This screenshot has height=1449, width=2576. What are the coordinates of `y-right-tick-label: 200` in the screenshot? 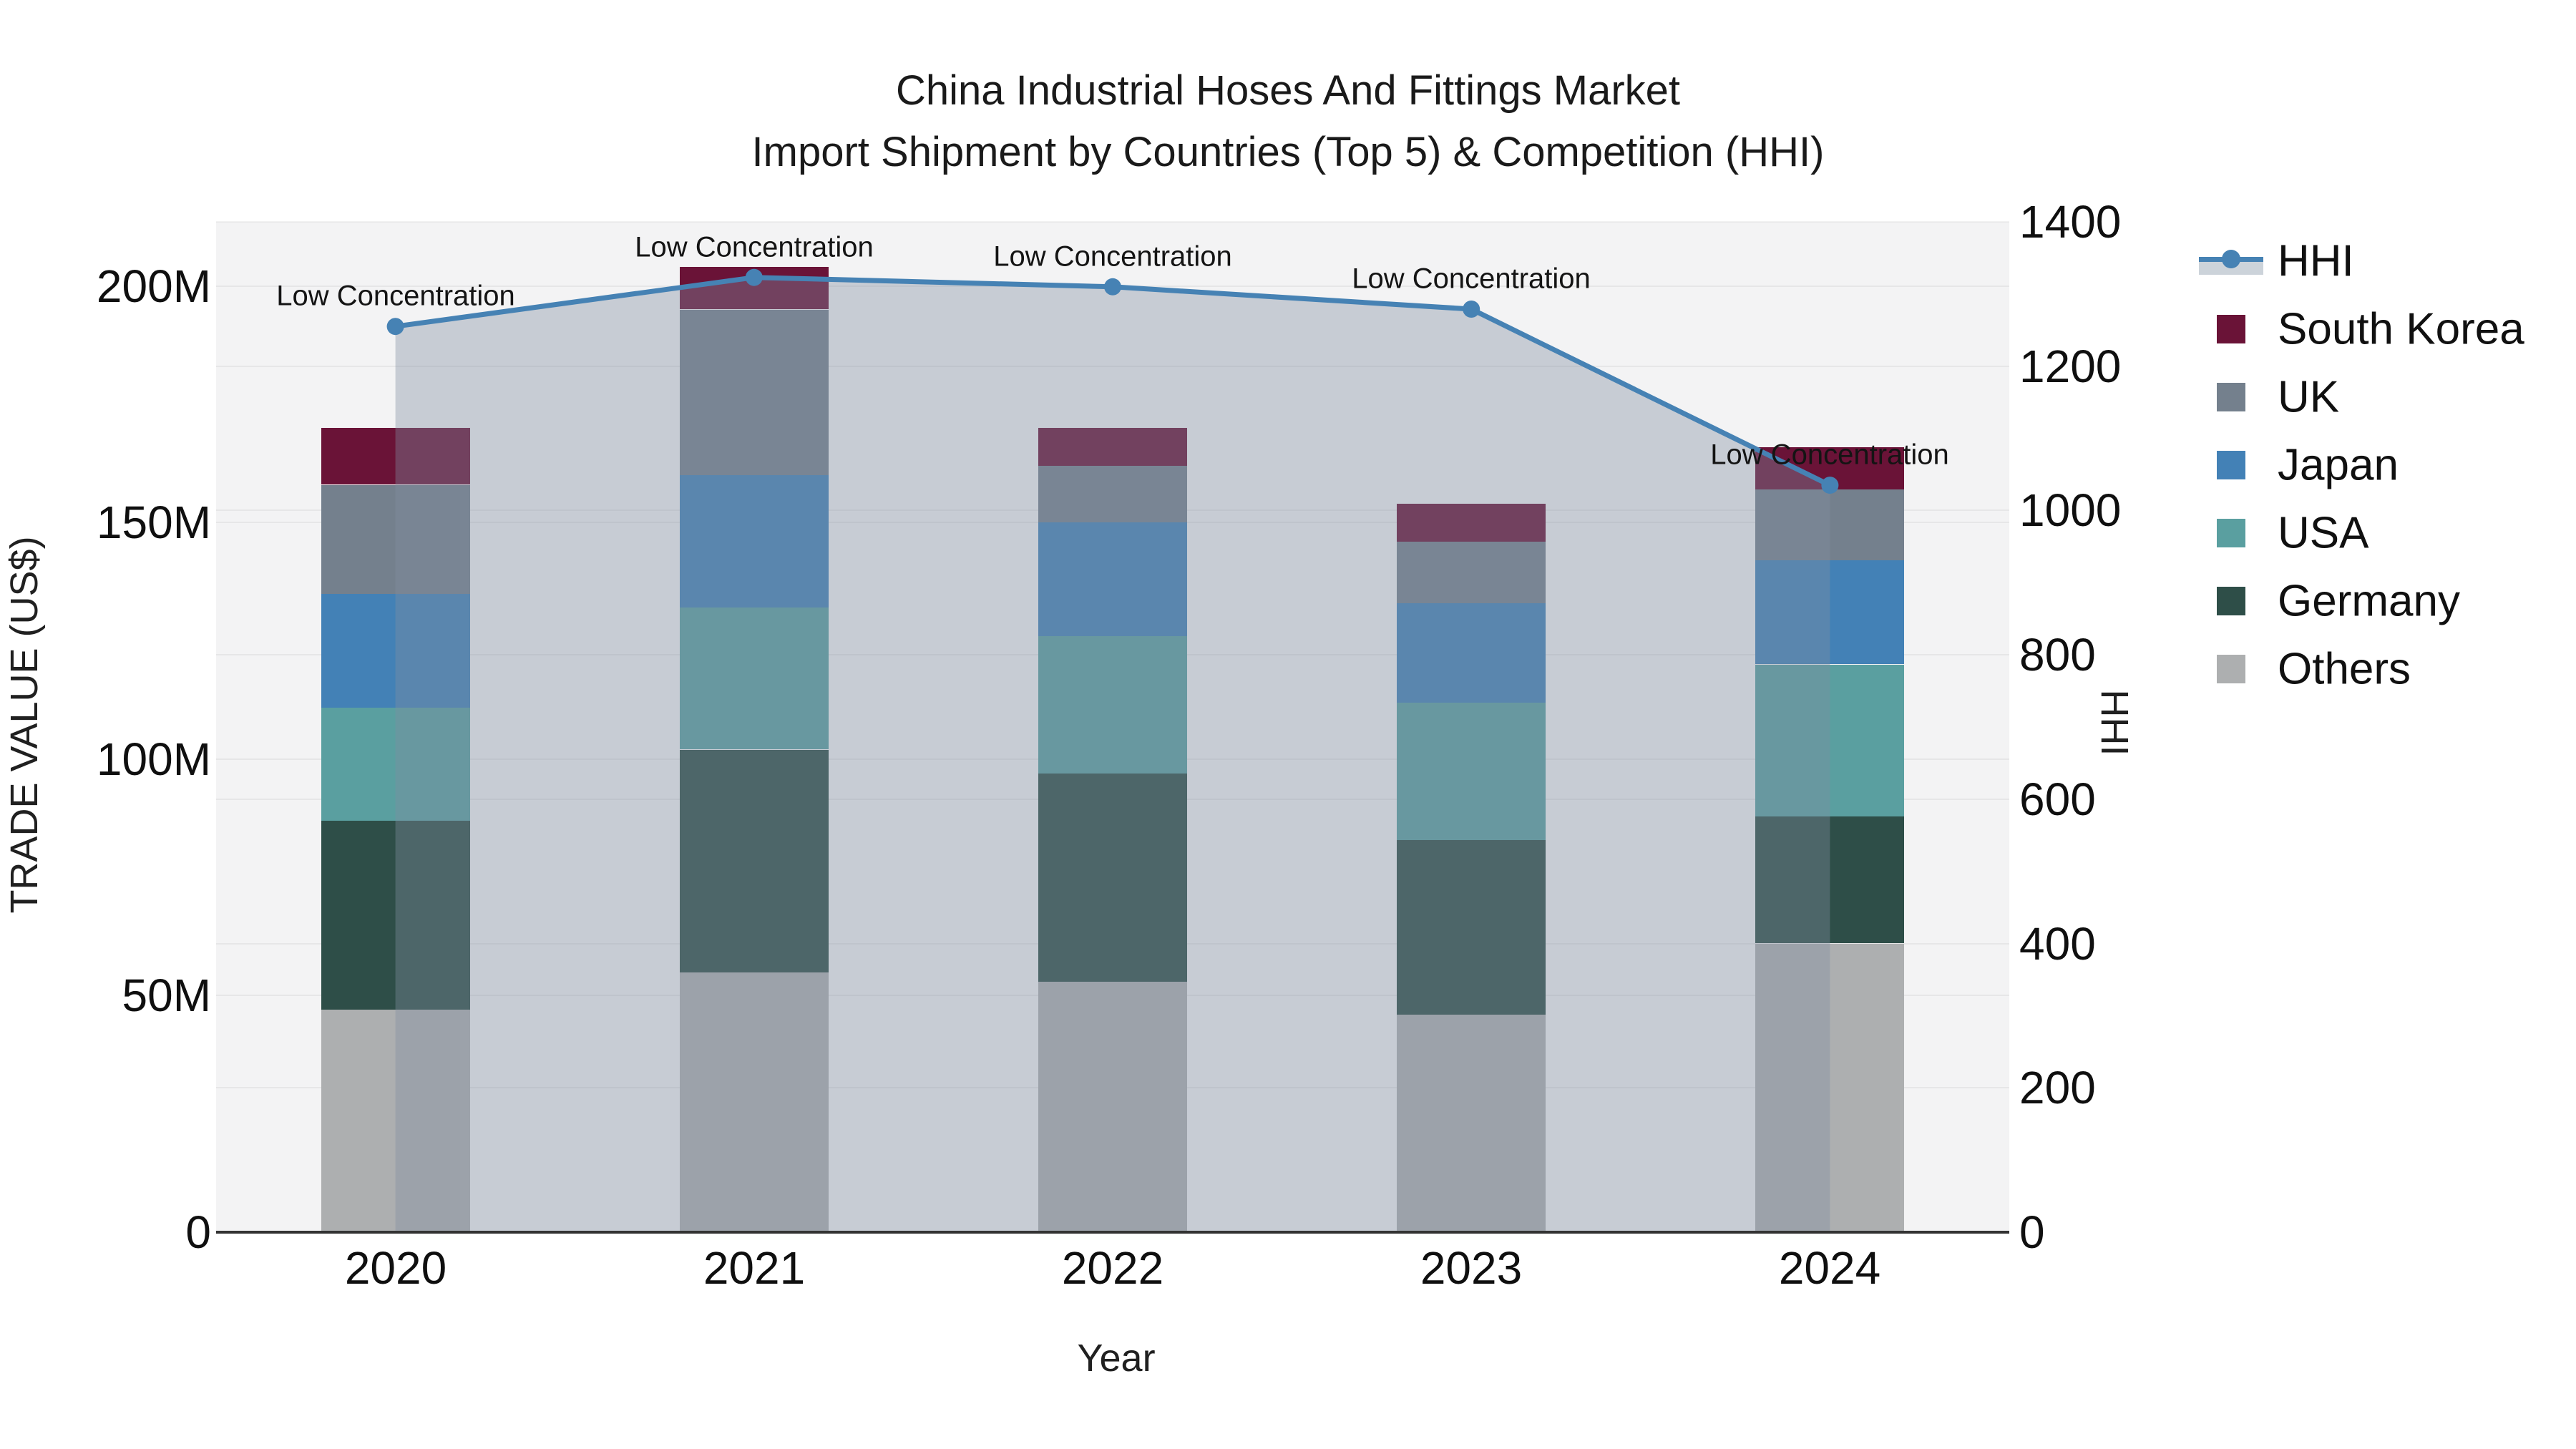 It's located at (2057, 1087).